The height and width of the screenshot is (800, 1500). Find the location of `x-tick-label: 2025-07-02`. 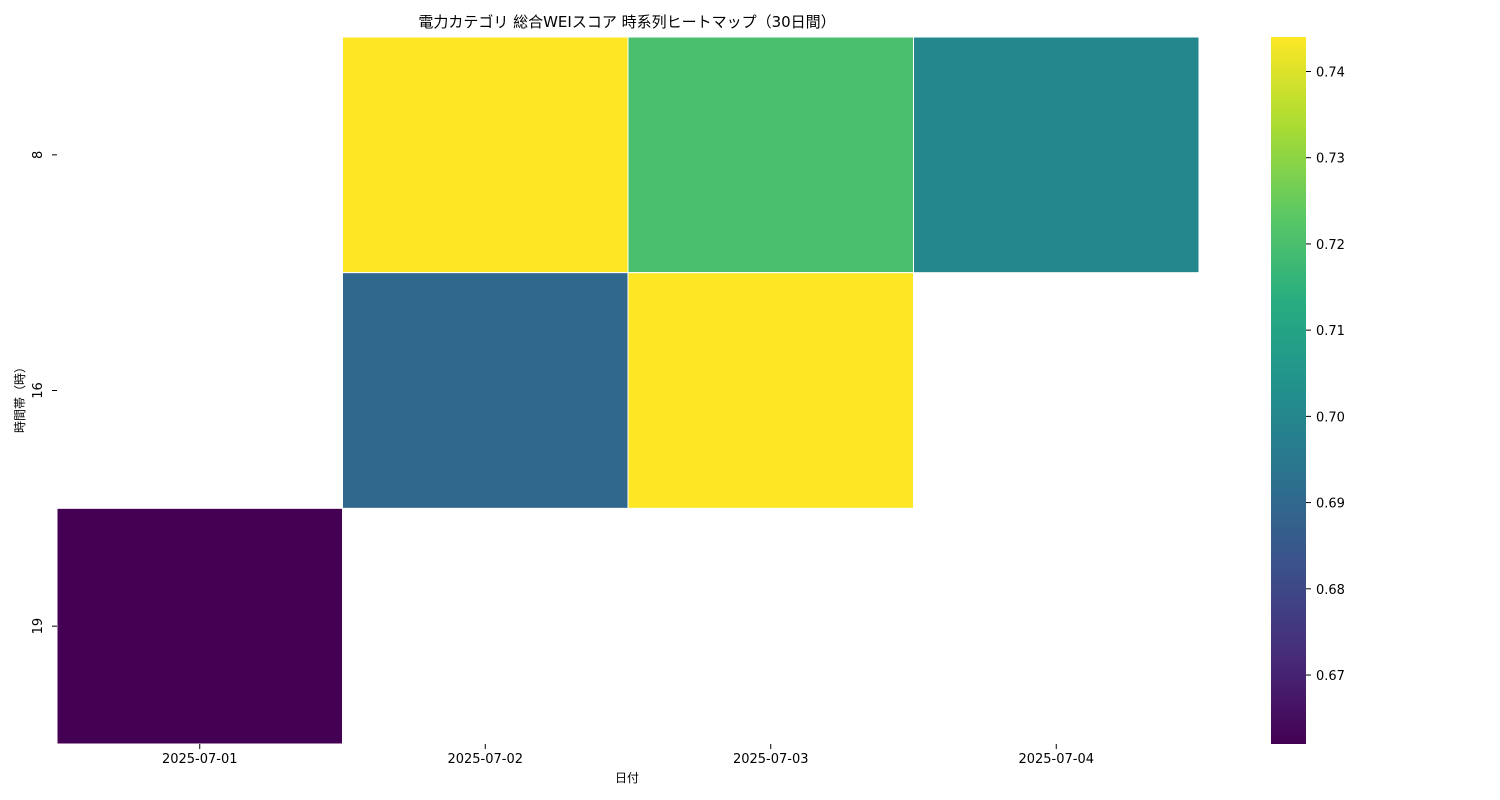

x-tick-label: 2025-07-02 is located at coordinates (485, 759).